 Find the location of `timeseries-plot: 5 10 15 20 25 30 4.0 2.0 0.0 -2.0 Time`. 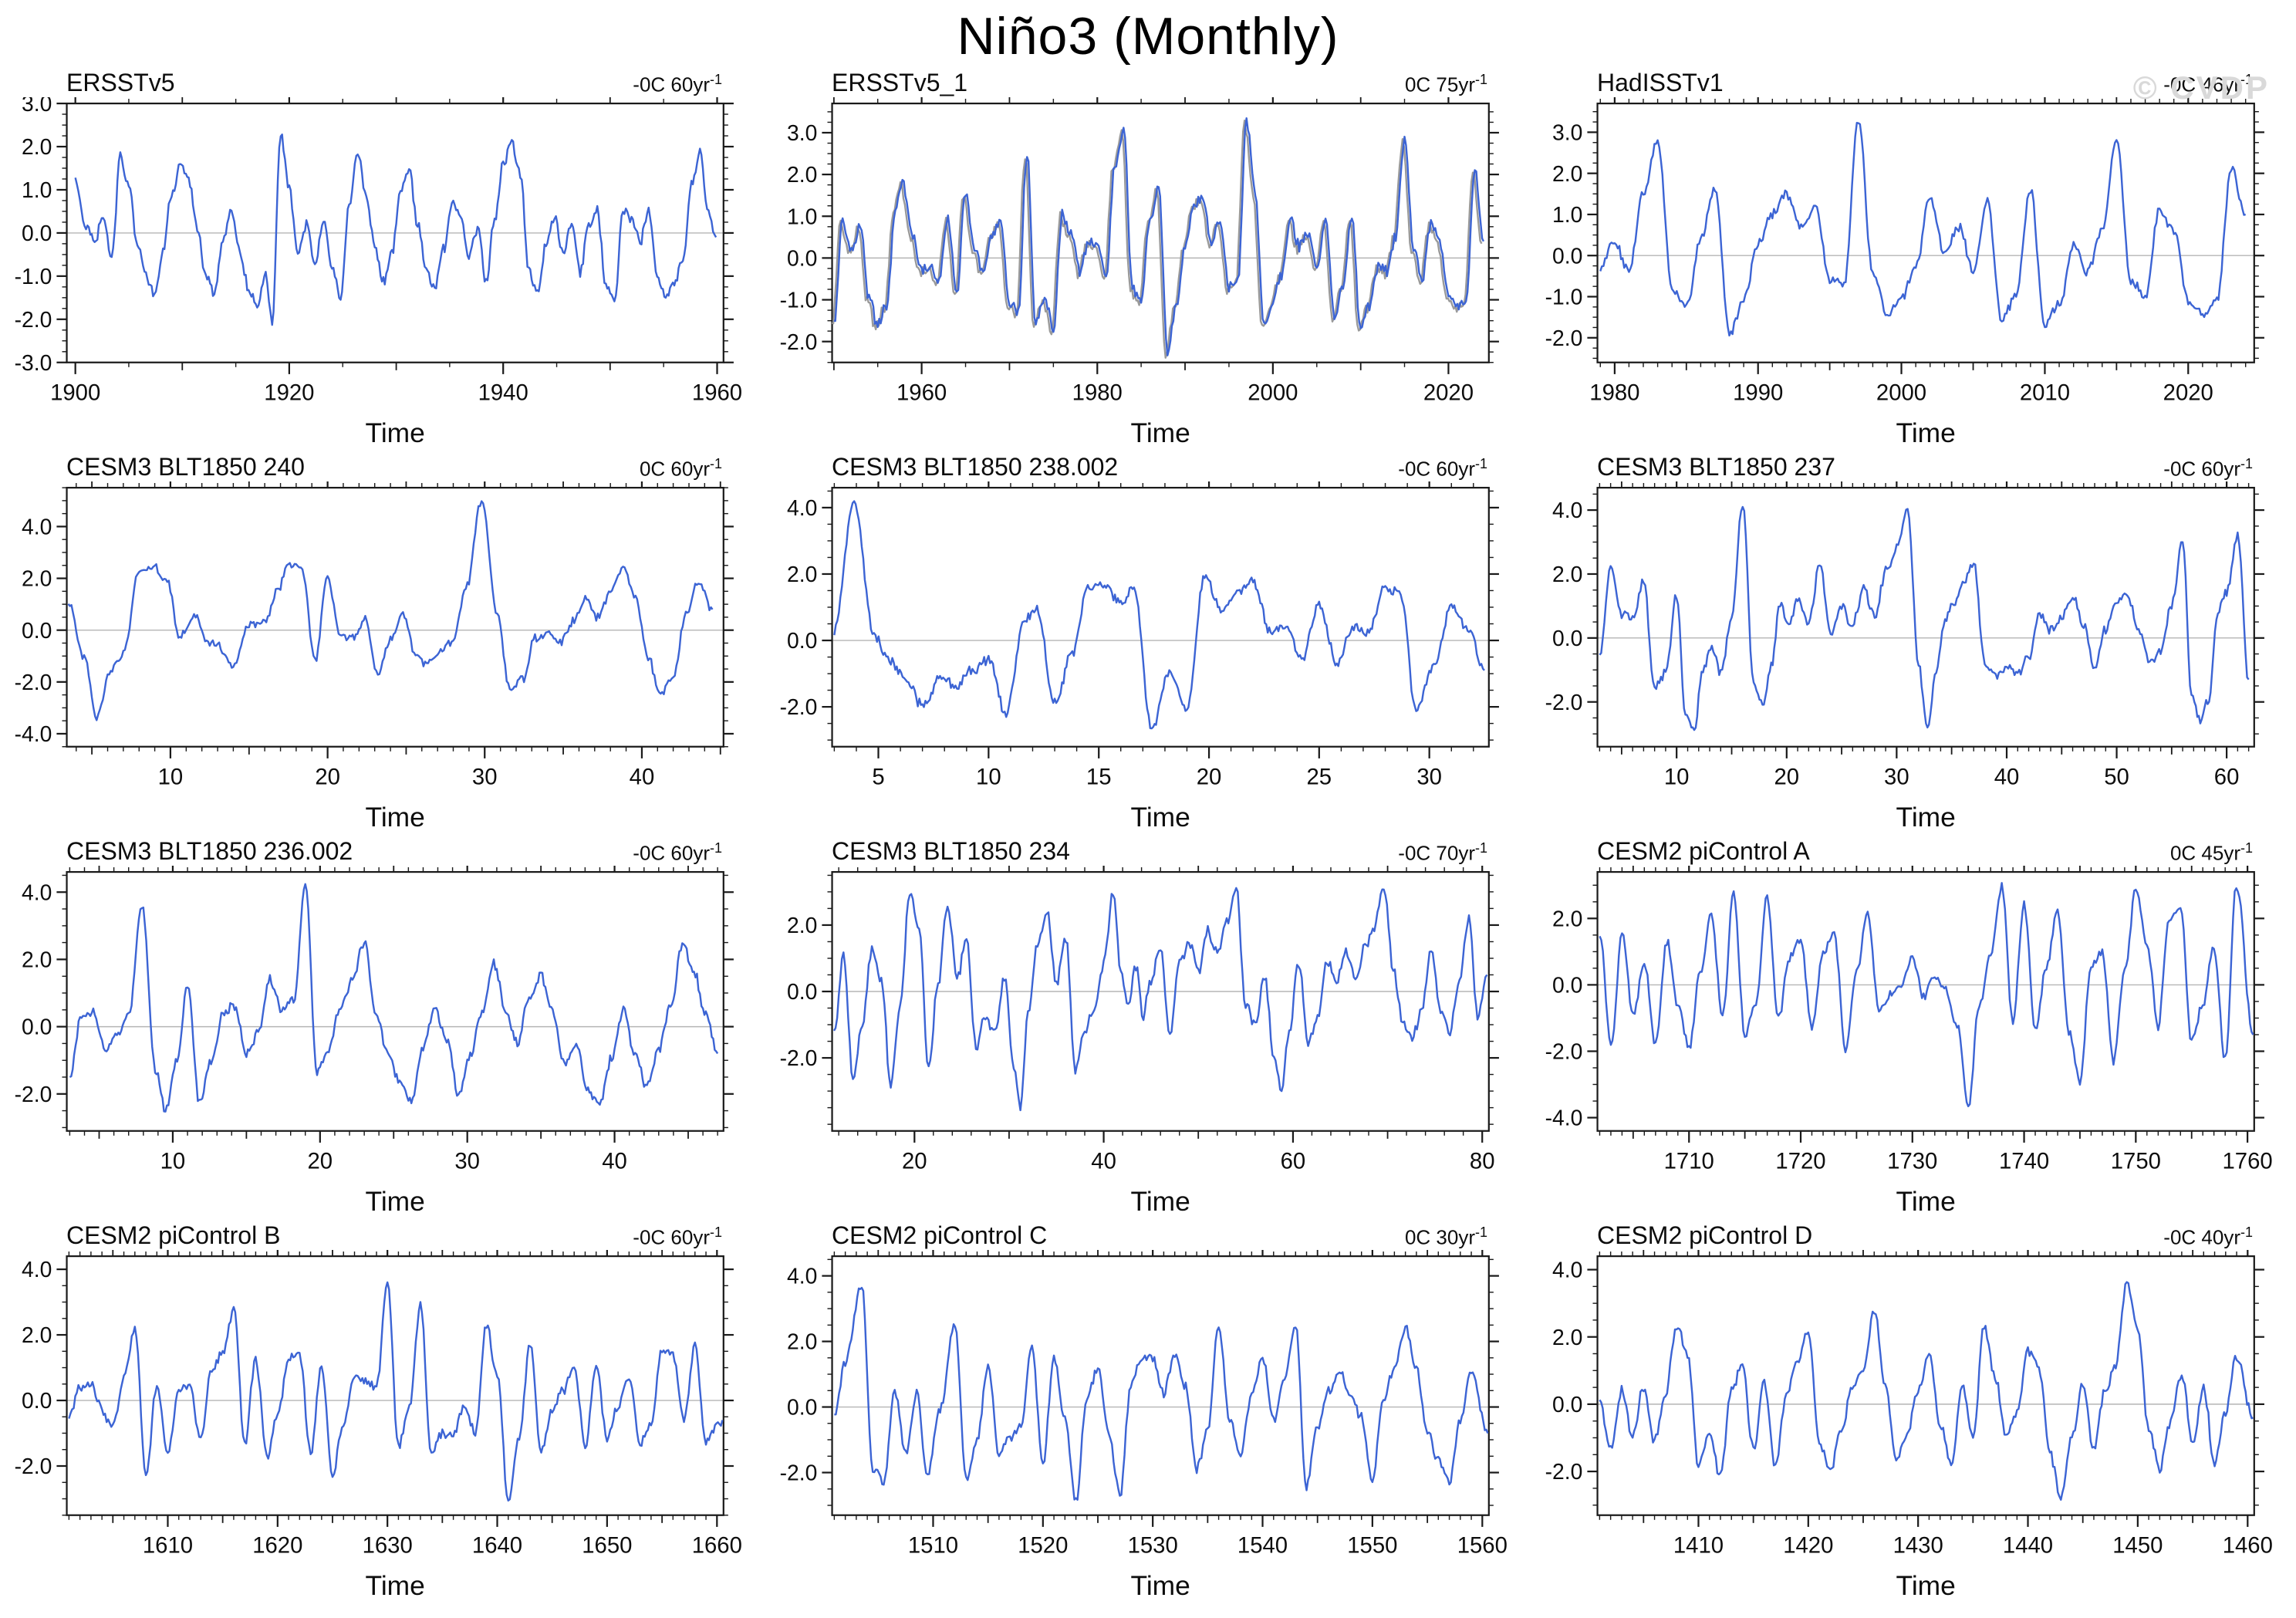

timeseries-plot: 5 10 15 20 25 30 4.0 2.0 0.0 -2.0 Time is located at coordinates (1139, 657).